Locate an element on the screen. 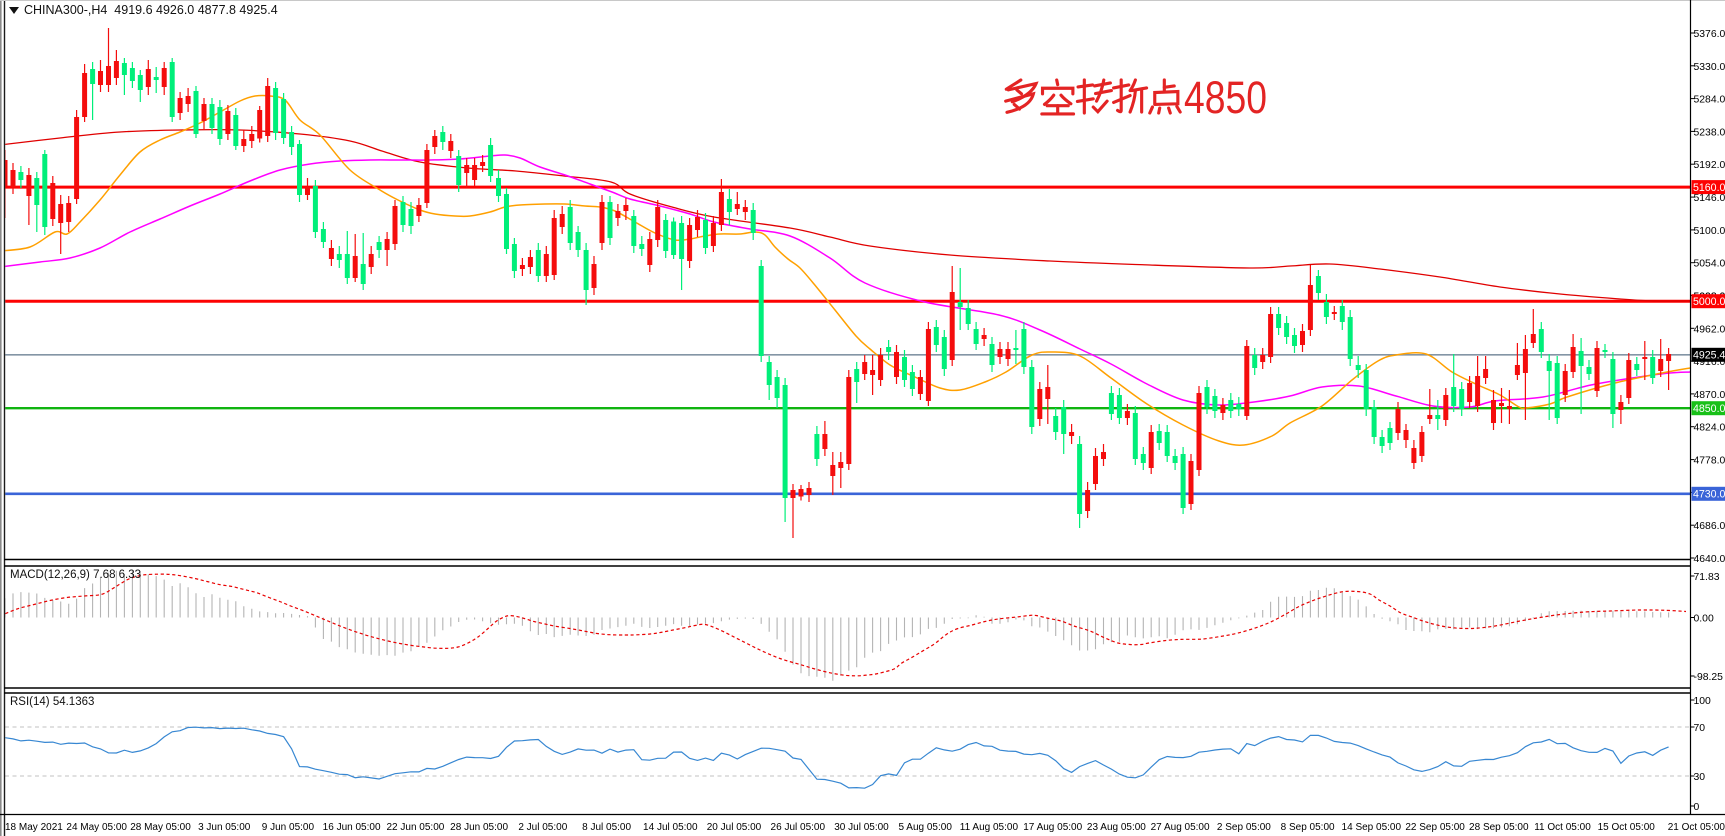 Image resolution: width=1725 pixels, height=836 pixels. svg-text: 4962.0 is located at coordinates (1709, 329).